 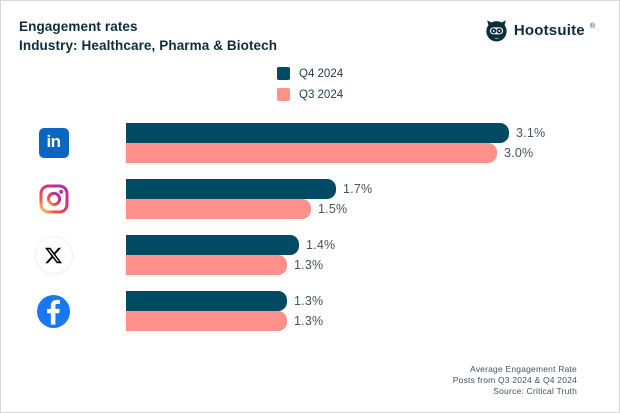 I want to click on legend-item-q3: Q3 2024, so click(x=310, y=94).